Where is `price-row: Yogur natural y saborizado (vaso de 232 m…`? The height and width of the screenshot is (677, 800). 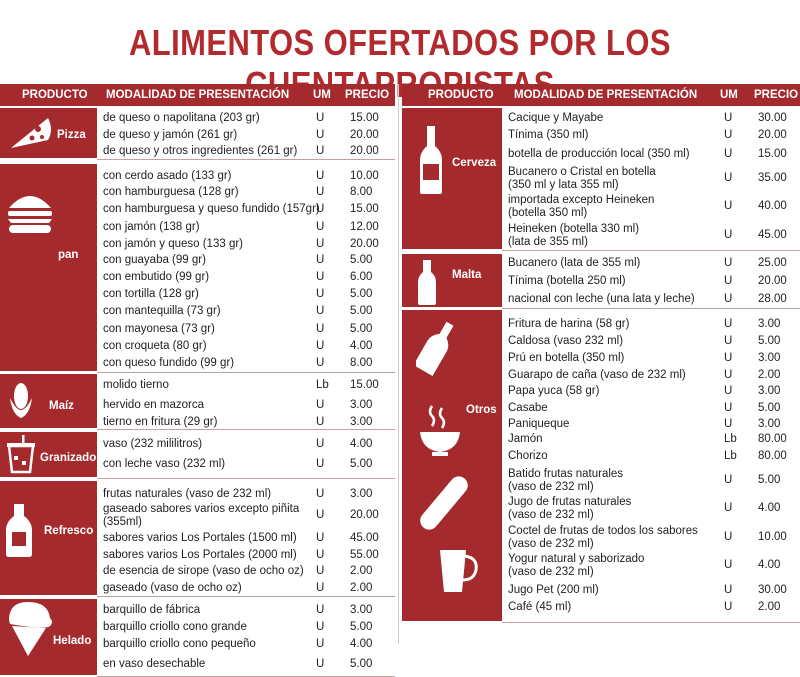 price-row: Yogur natural y saborizado (vaso de 232 m… is located at coordinates (601, 565).